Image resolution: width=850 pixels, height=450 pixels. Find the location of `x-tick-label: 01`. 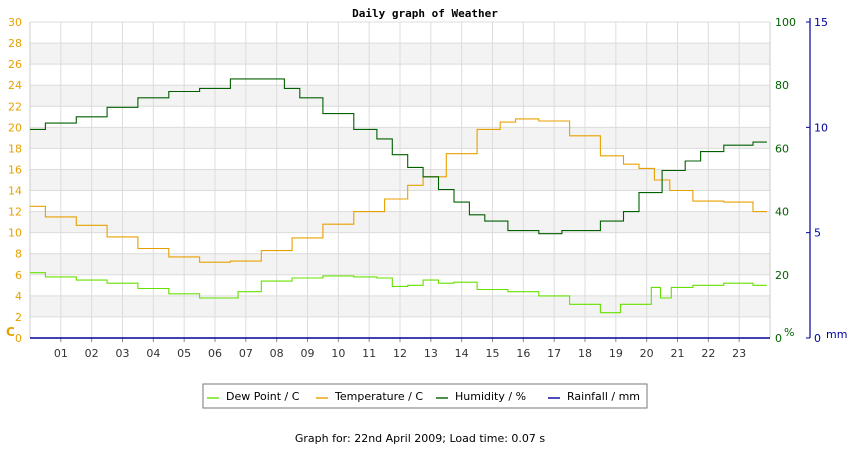

x-tick-label: 01 is located at coordinates (61, 353).